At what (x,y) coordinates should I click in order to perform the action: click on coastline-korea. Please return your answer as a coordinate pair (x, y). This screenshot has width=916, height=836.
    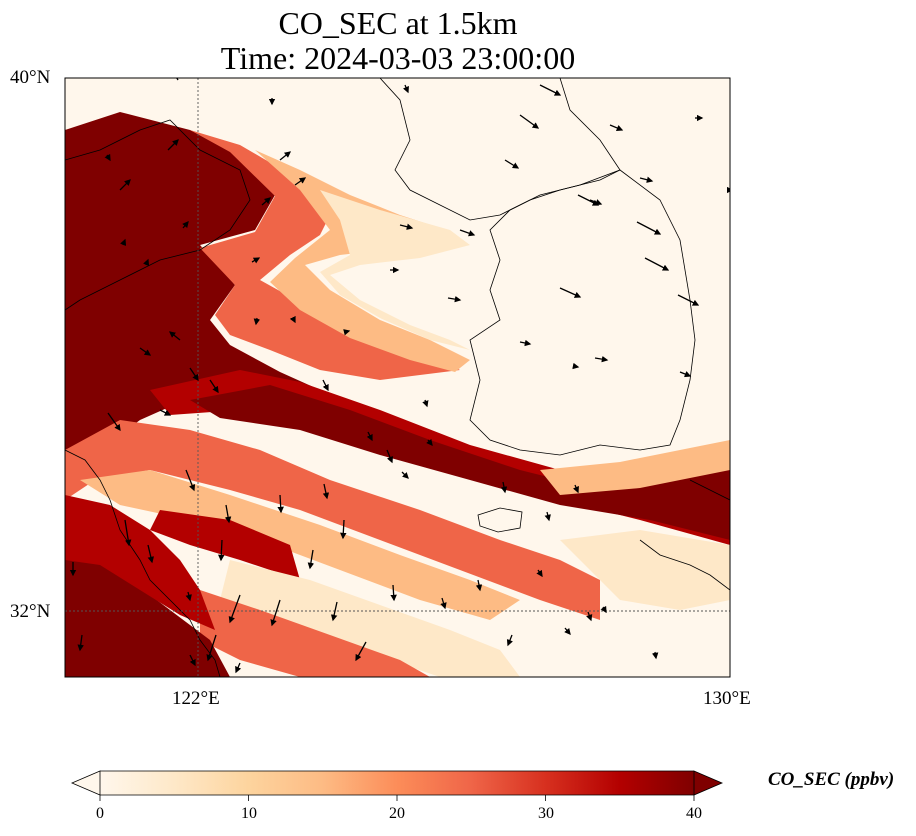
    Looking at the image, I should click on (582, 312).